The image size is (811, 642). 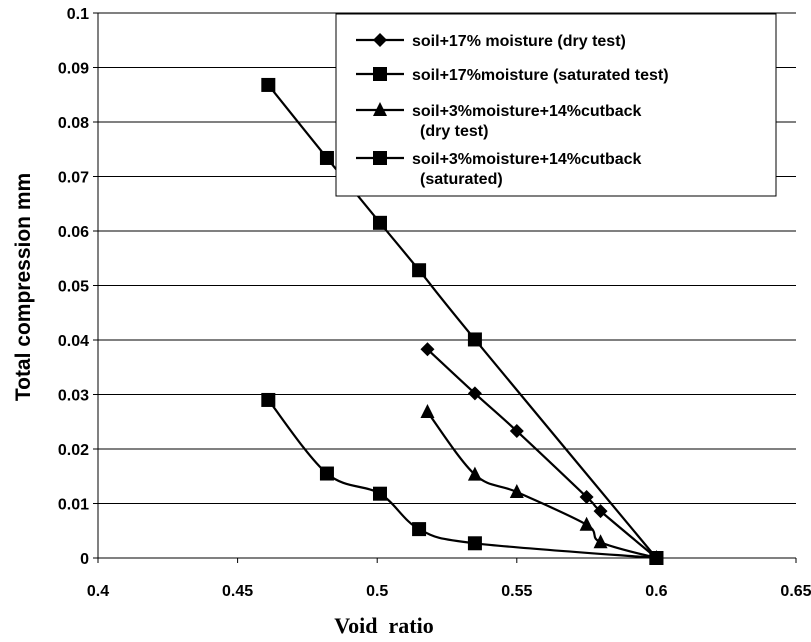 I want to click on y-tick-label: 0.06, so click(x=73, y=232).